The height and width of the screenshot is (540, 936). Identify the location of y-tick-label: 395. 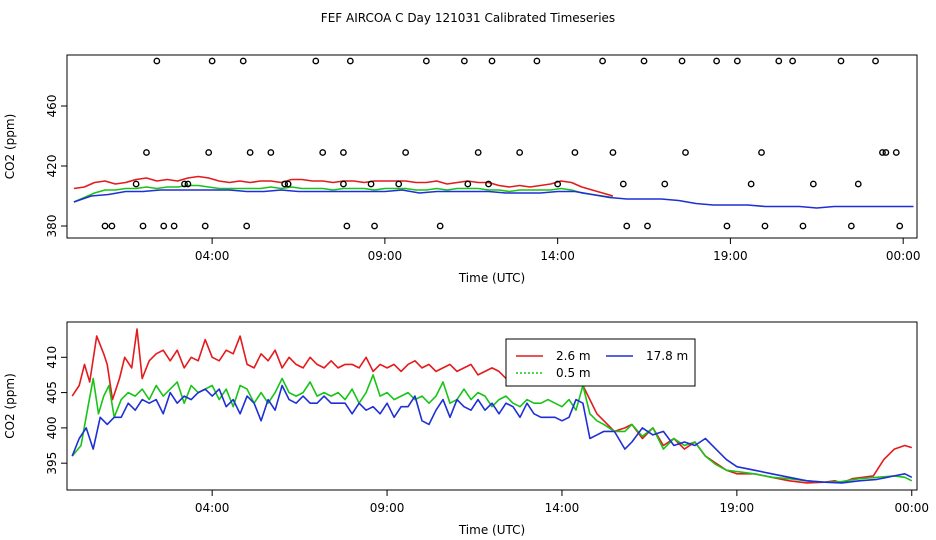
(52, 463).